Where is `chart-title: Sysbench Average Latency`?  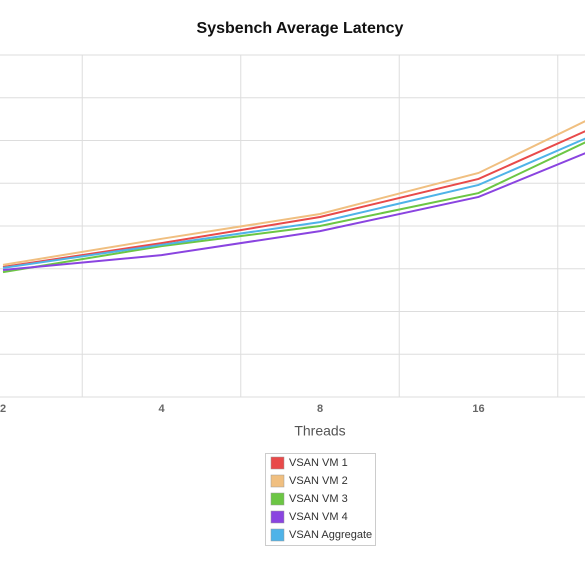 chart-title: Sysbench Average Latency is located at coordinates (300, 28).